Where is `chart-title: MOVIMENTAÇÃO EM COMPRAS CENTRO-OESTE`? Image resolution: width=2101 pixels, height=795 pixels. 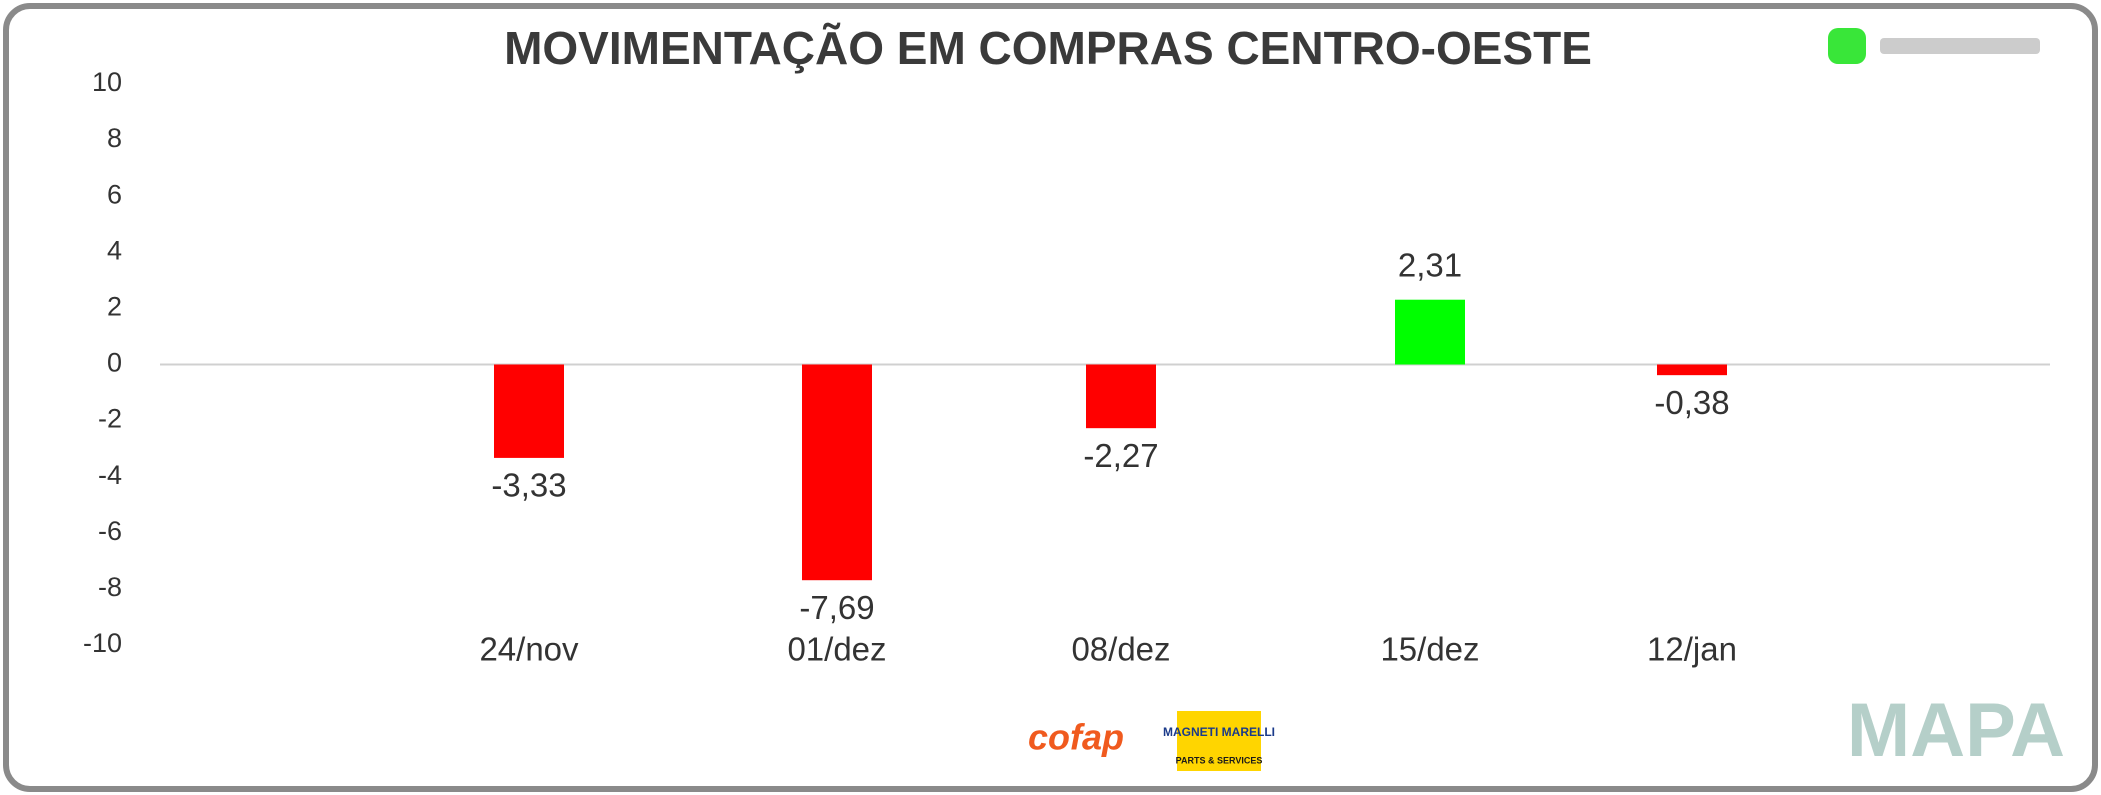 chart-title: MOVIMENTAÇÃO EM COMPRAS CENTRO-OESTE is located at coordinates (1048, 48).